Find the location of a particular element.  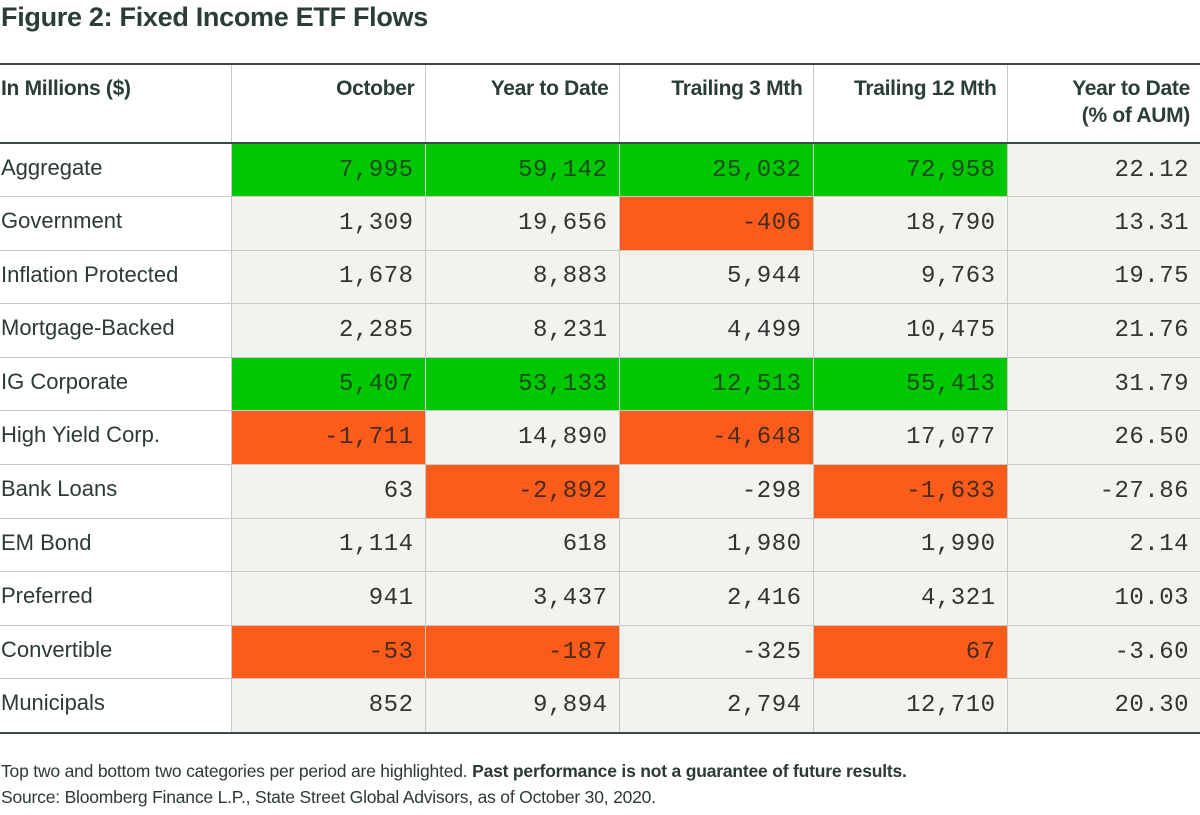

value-cell-top-highlight: 12,513 is located at coordinates (715, 384).